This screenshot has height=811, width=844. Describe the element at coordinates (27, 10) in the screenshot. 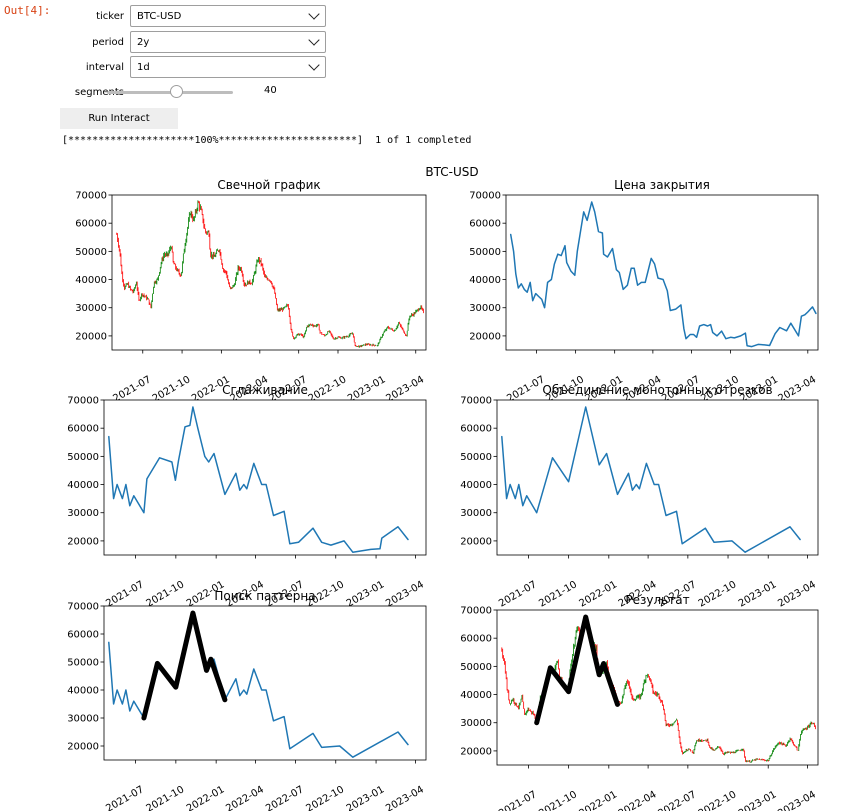

I see `output-prompt: Out[4]:` at that location.